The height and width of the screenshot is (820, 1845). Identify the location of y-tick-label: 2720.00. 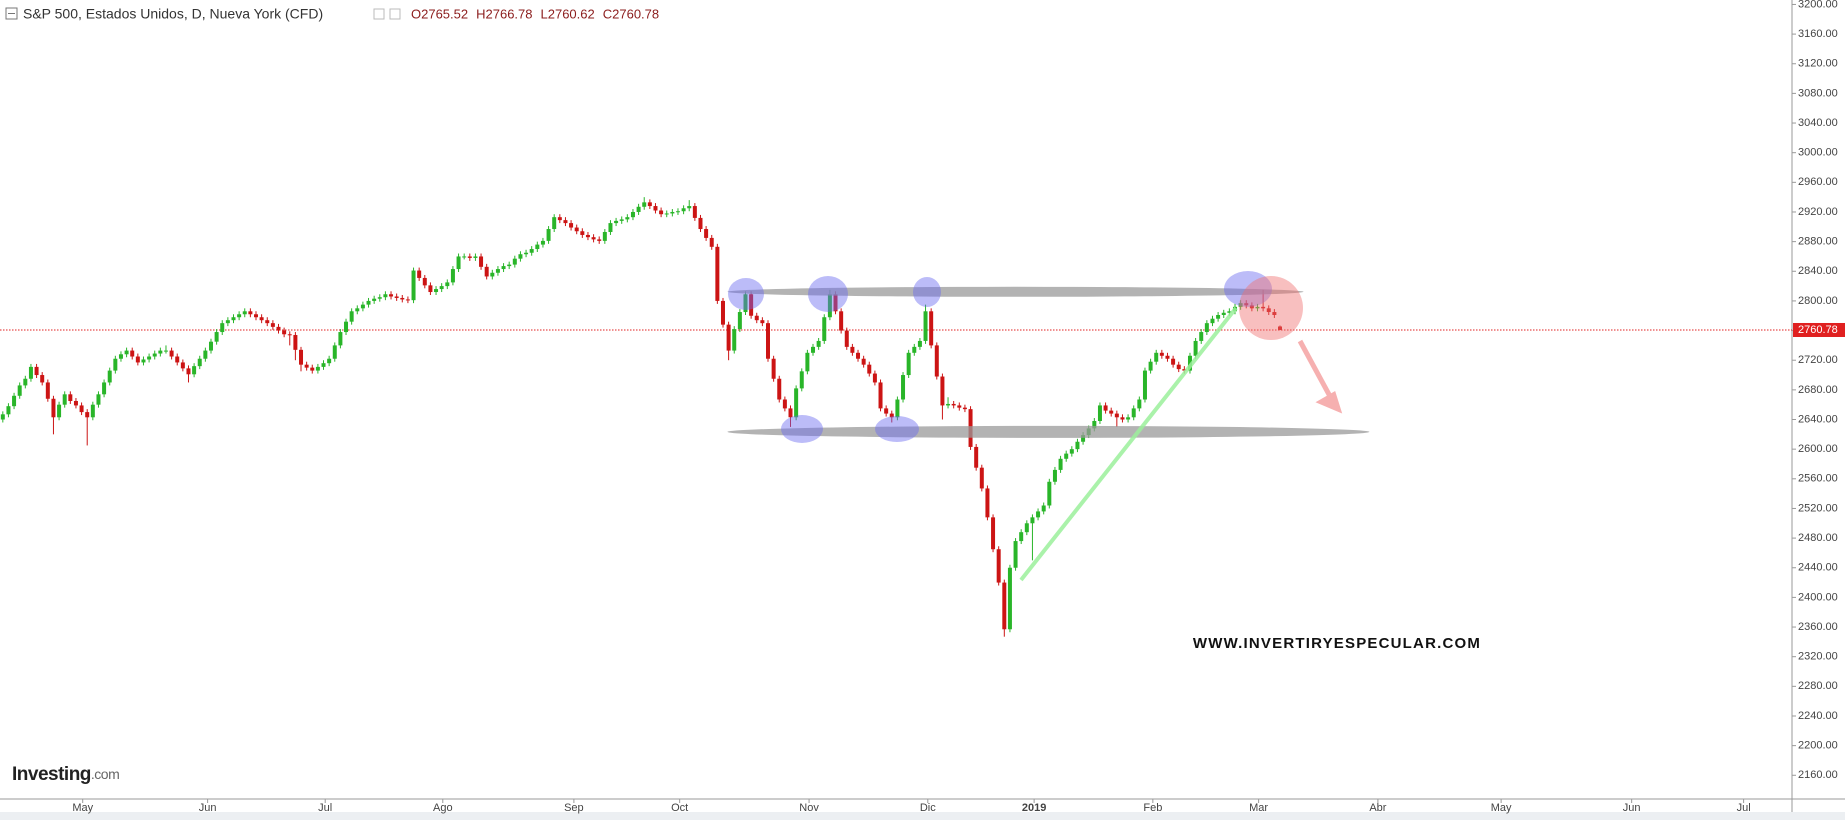
(1818, 360).